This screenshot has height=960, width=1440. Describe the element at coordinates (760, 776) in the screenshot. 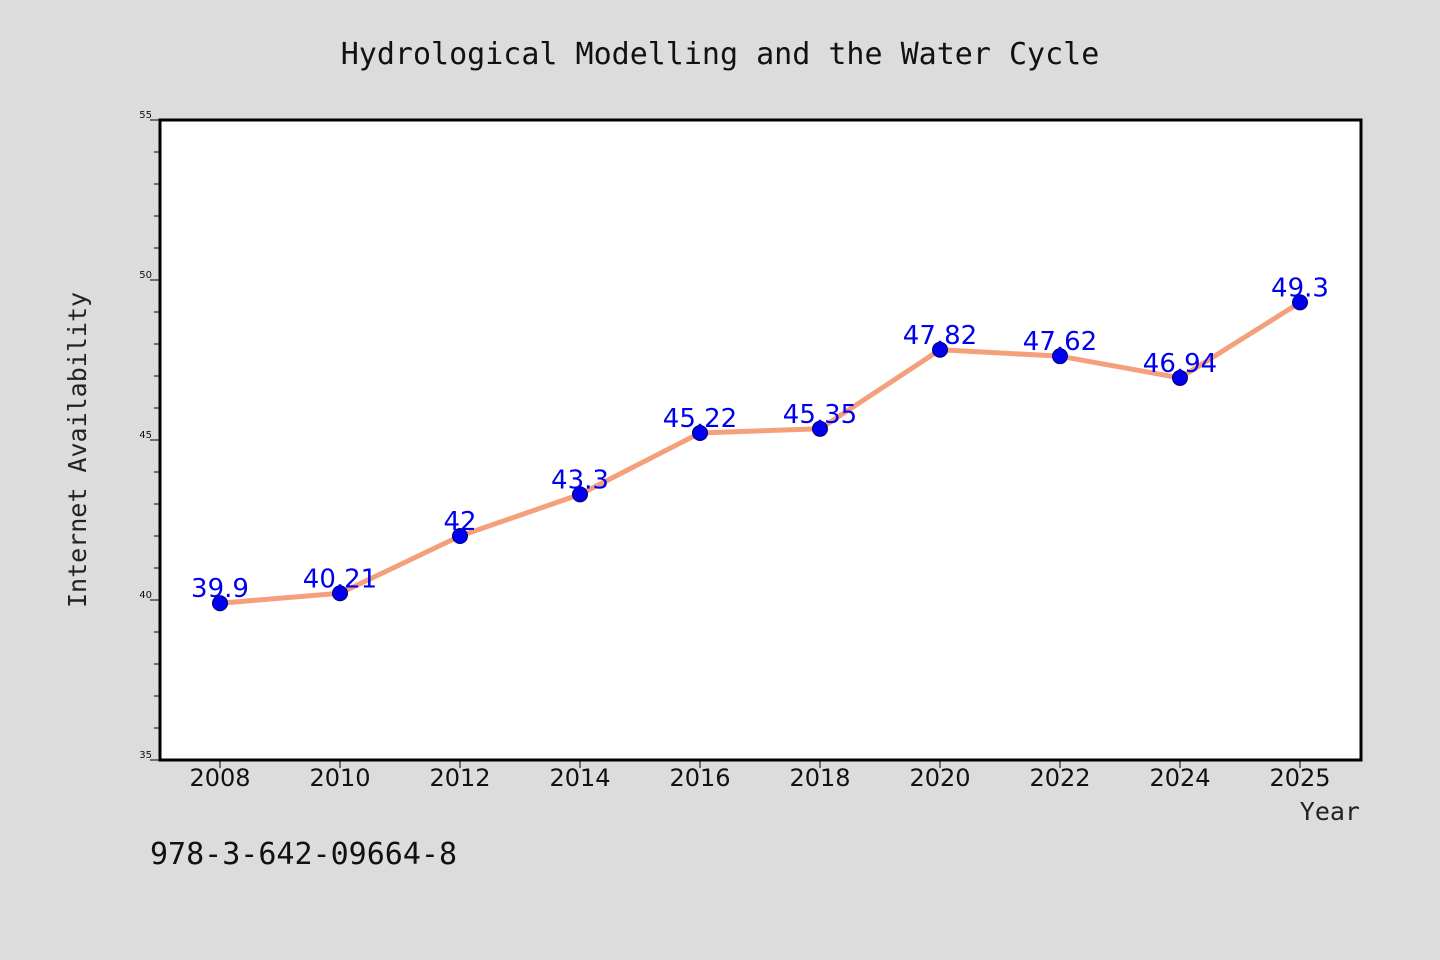

I see `x-axis: 2008 2010 2012 2014 2016 2018 2020 2022 2024 2025` at that location.